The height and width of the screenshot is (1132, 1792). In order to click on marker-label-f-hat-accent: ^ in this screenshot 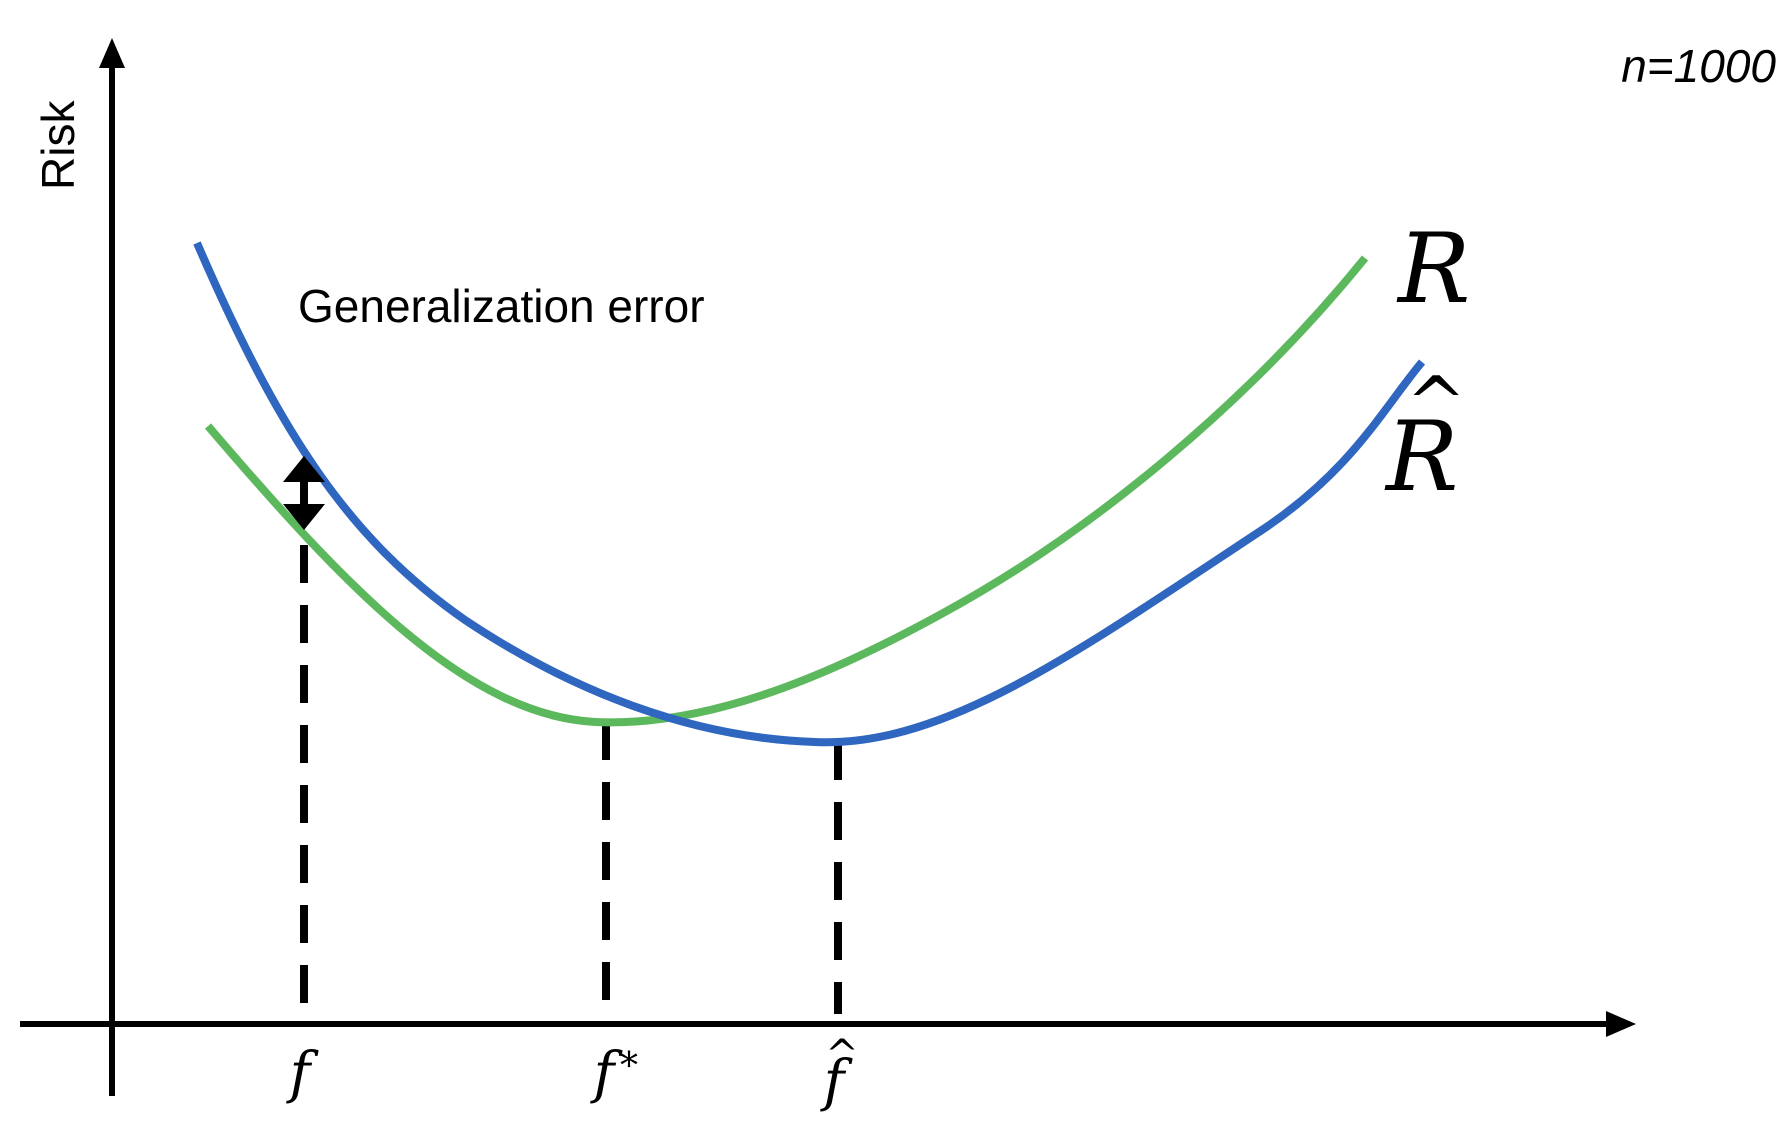, I will do `click(842, 1055)`.